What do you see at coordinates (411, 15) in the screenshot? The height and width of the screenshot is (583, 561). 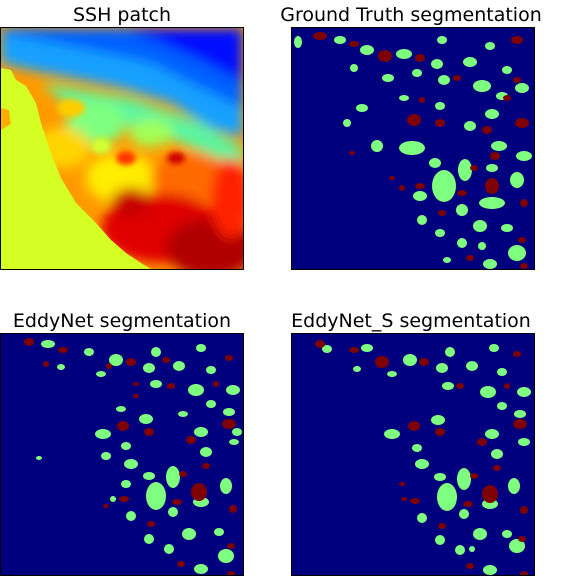 I see `panel-title-ground-truth: Ground Truth segmentation` at bounding box center [411, 15].